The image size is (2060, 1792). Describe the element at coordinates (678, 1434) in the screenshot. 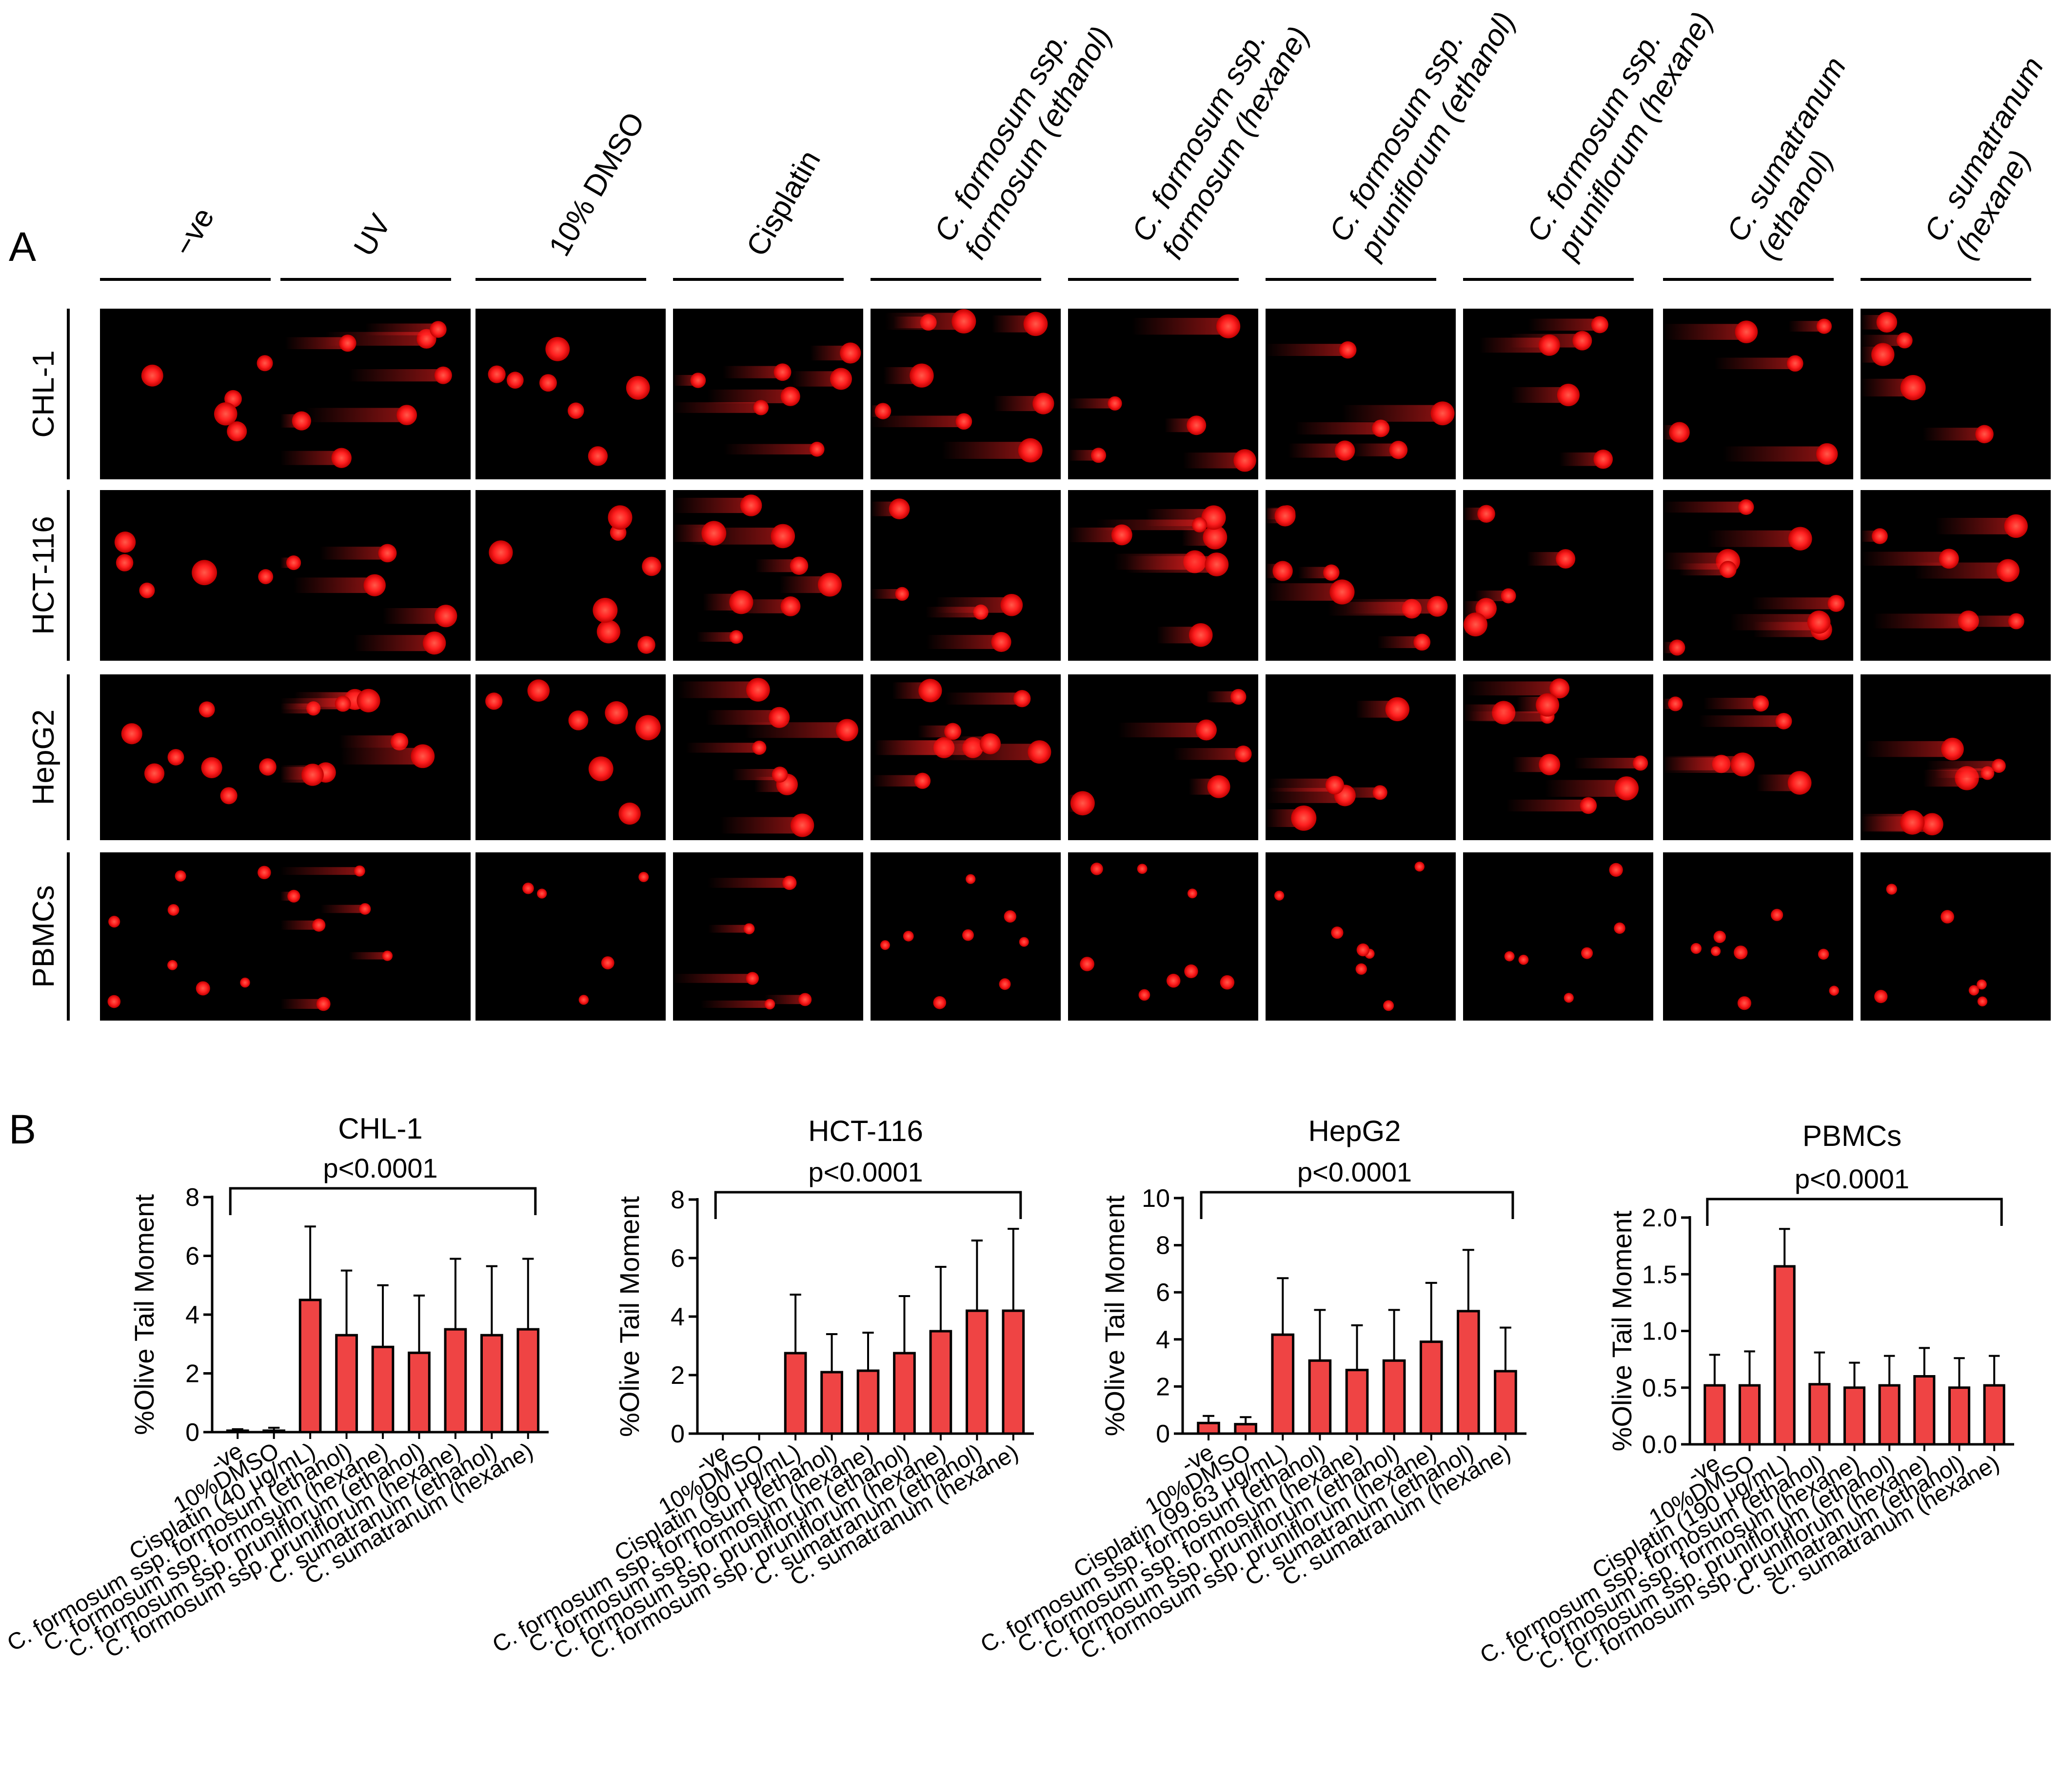

I see `y-tick-label: 0` at that location.